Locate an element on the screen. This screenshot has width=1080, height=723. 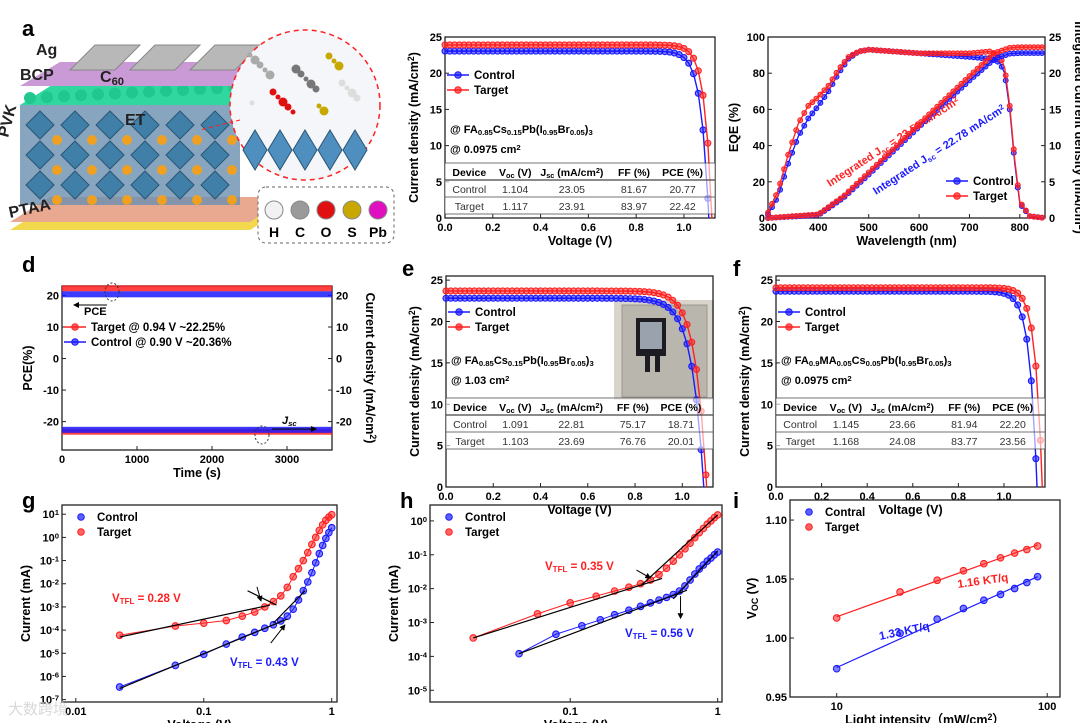
annotation: VTFL = 0.35 V is located at coordinates (579, 567).